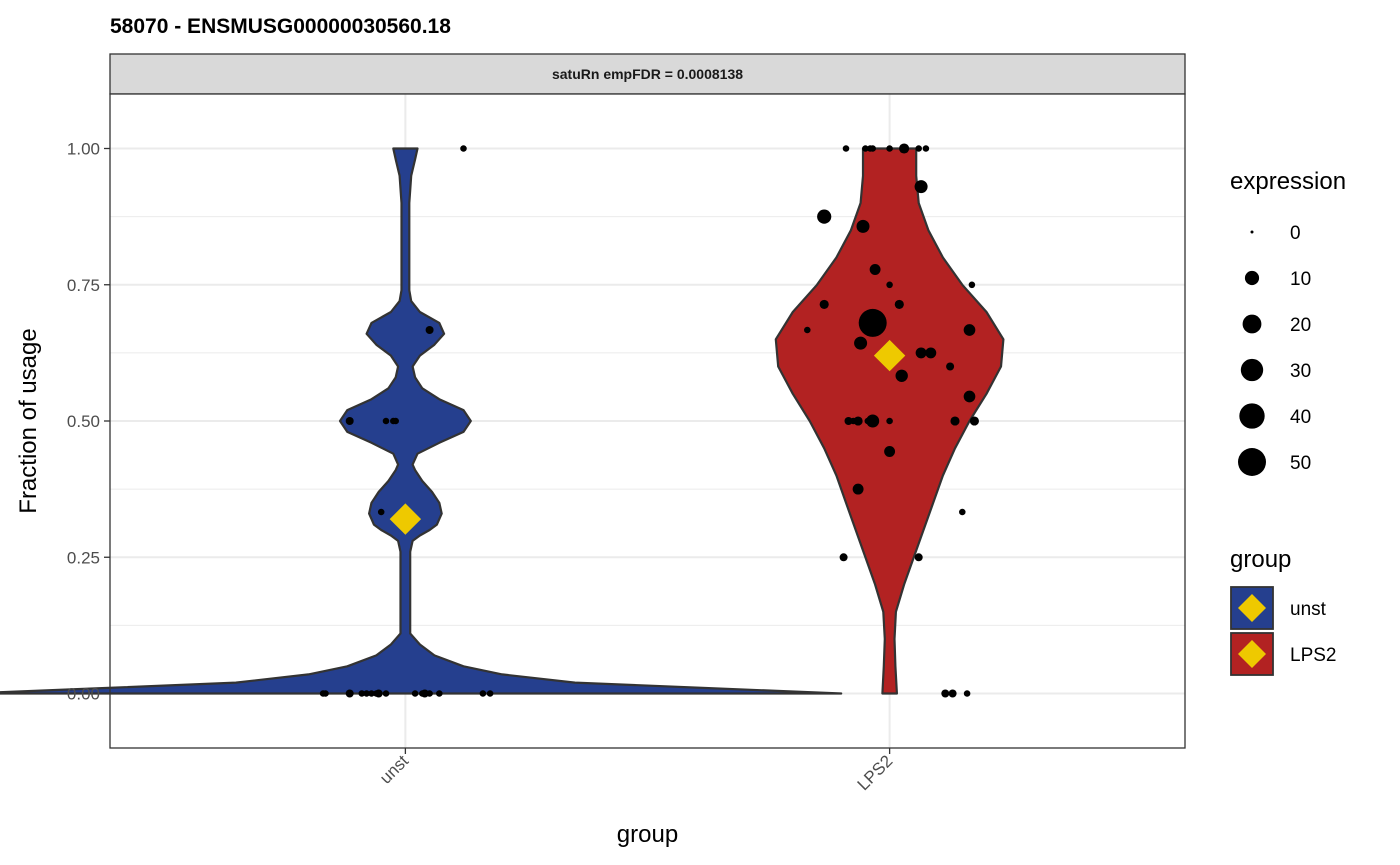 Image resolution: width=1400 pixels, height=865 pixels. I want to click on x-tick-label: unst, so click(394, 769).